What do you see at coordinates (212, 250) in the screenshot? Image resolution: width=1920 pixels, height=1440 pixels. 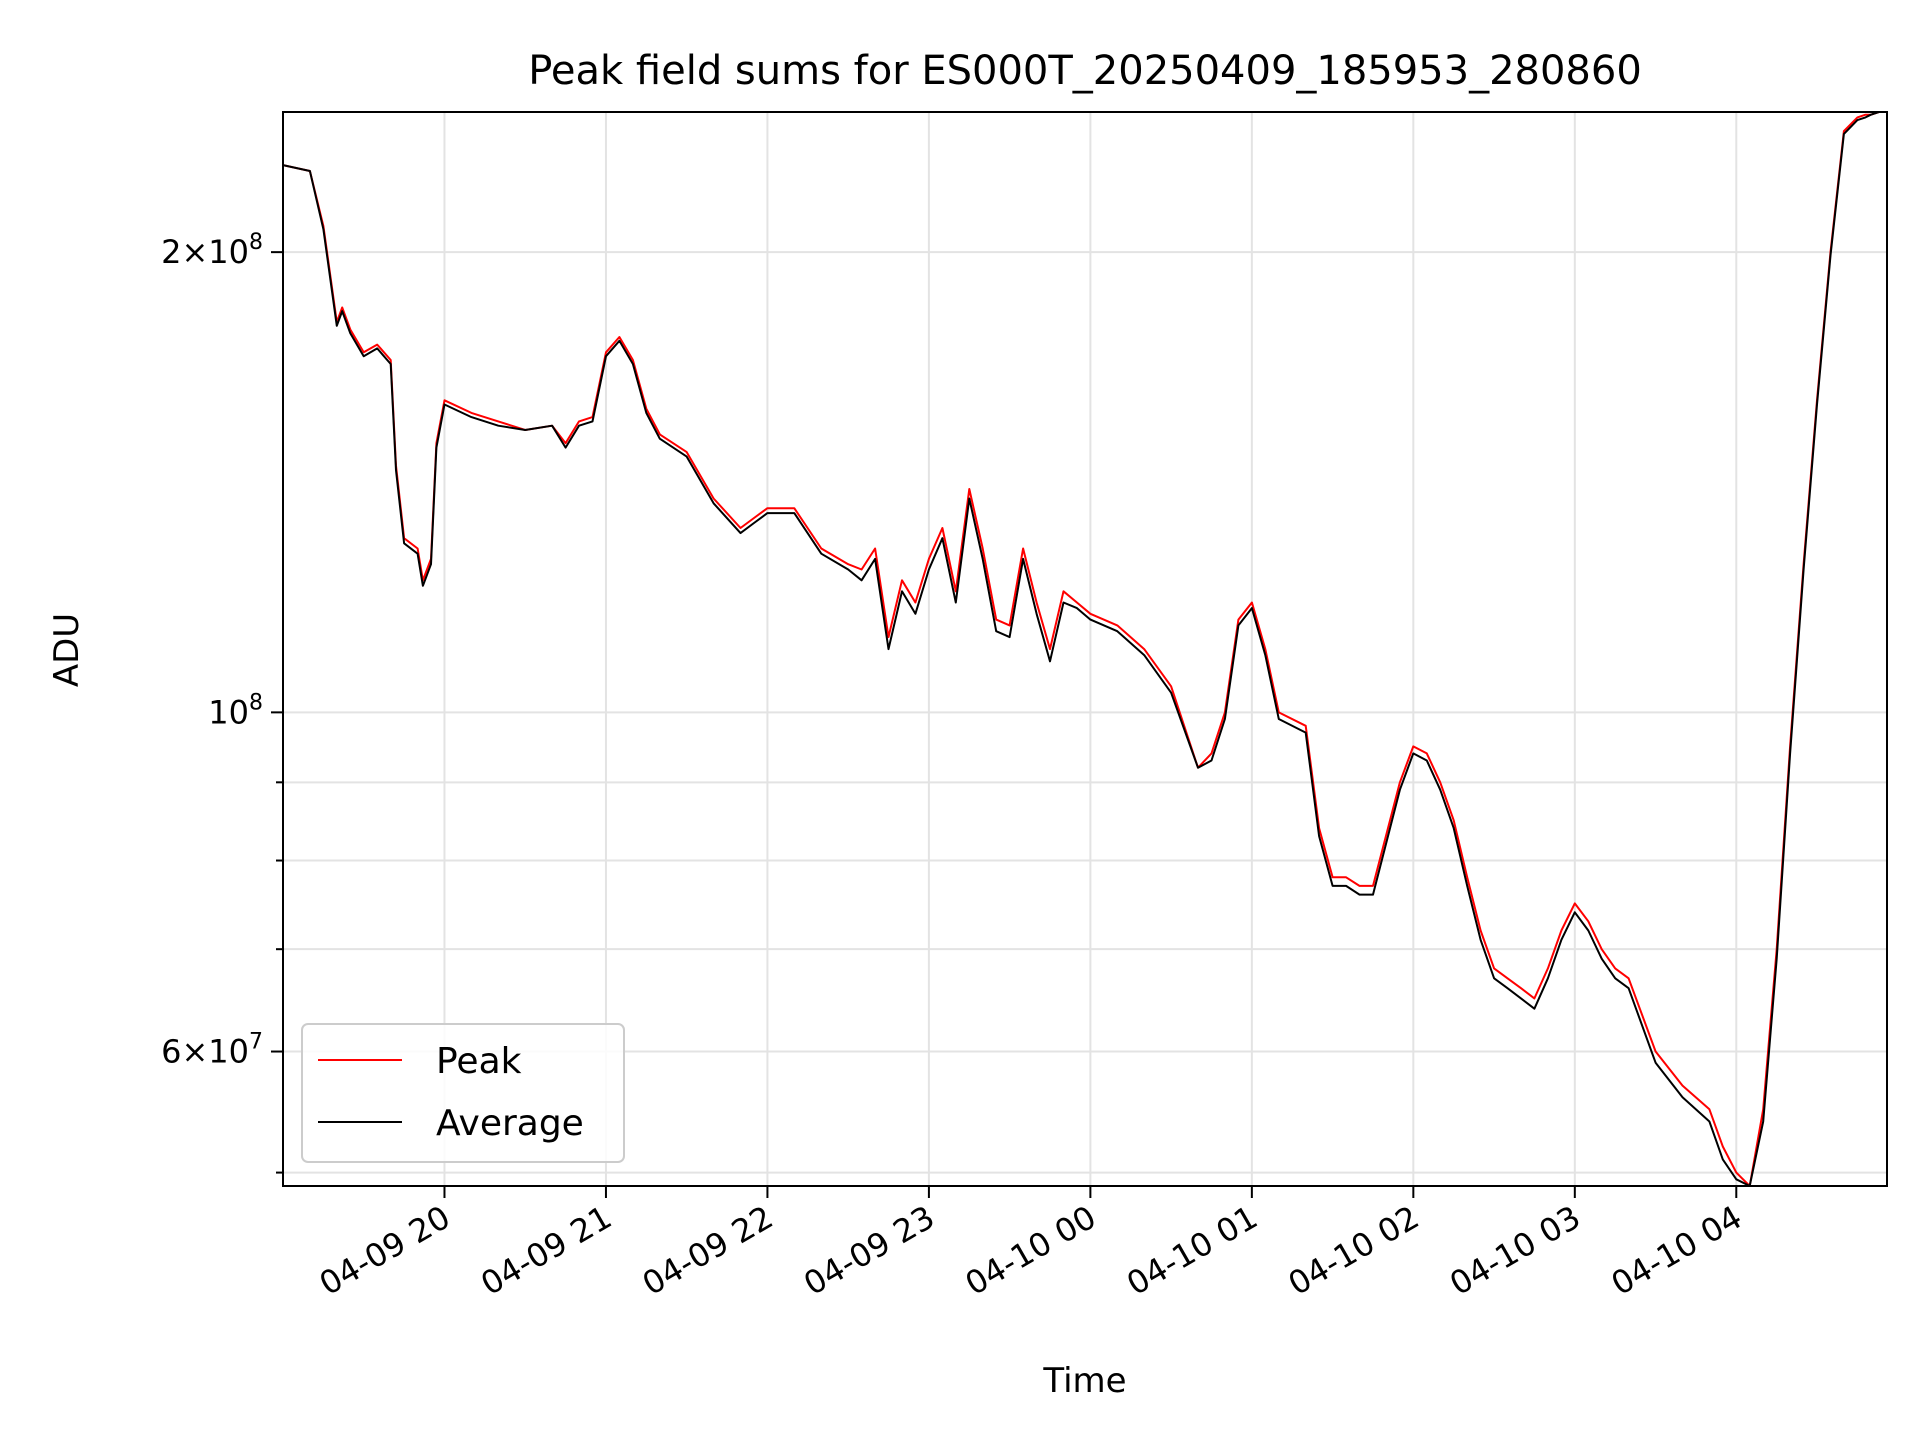 I see `y-tick-label: 2×108` at bounding box center [212, 250].